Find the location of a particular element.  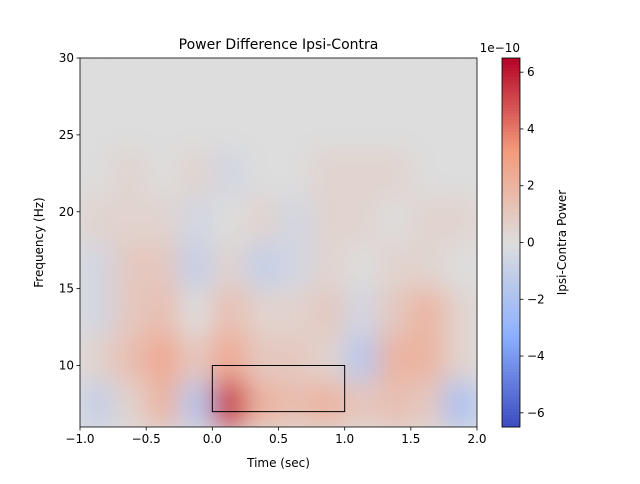

x-tick-label: −1.0 is located at coordinates (79, 439).